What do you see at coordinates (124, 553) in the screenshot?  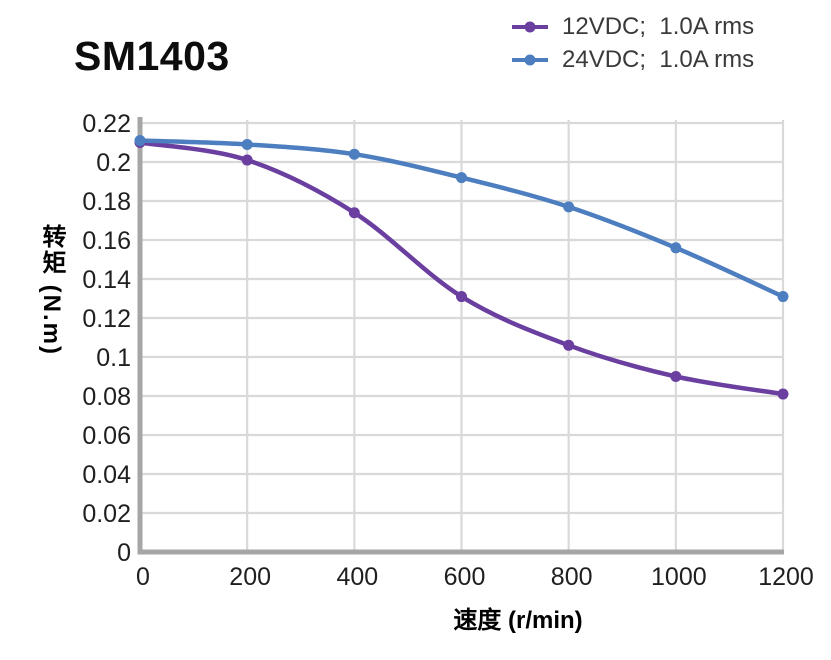 I see `y-tick-label: 0` at bounding box center [124, 553].